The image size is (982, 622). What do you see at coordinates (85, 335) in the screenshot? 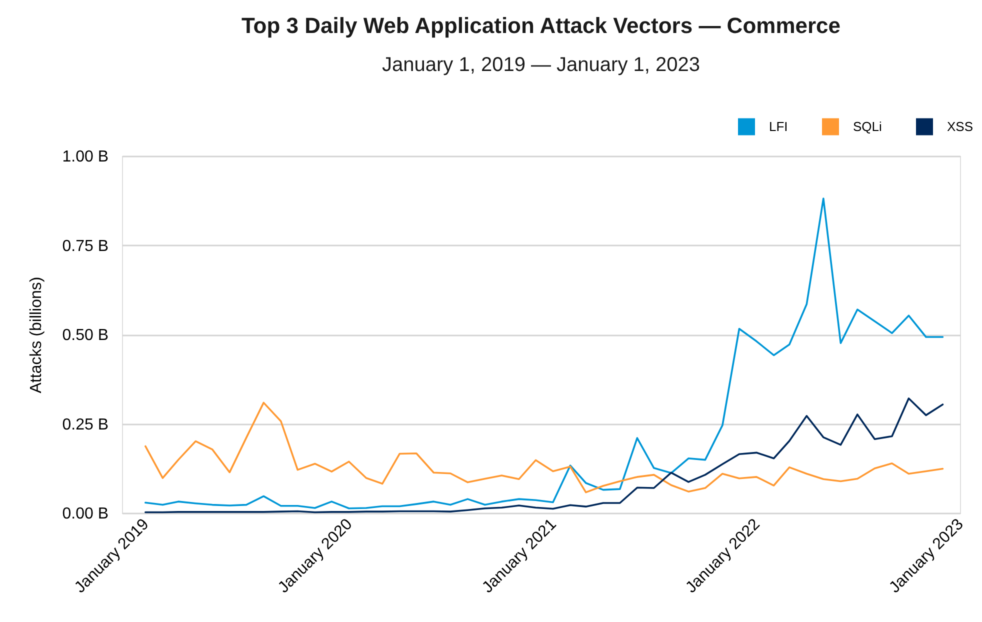
I see `y-tick-label: 0.50 B` at bounding box center [85, 335].